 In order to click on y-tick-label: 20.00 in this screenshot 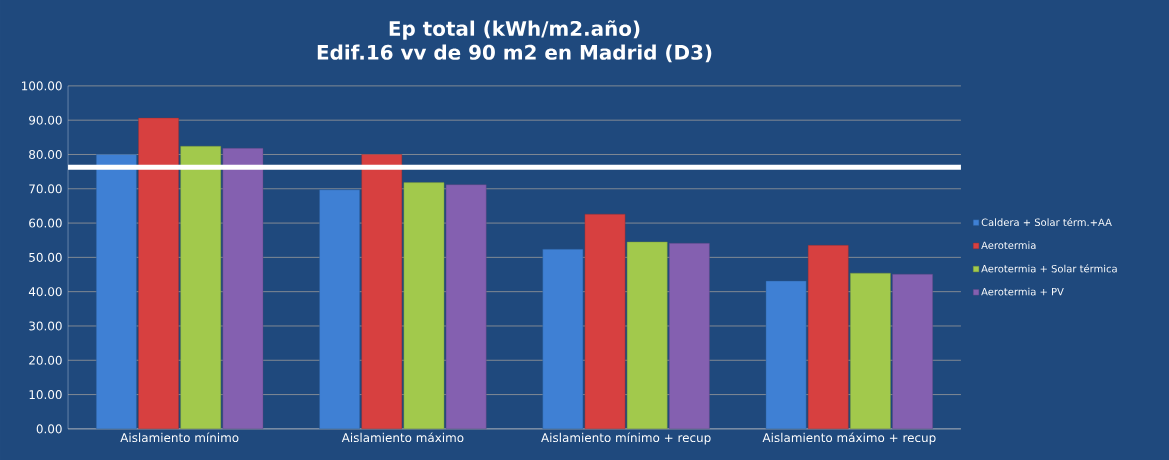, I will do `click(45, 360)`.